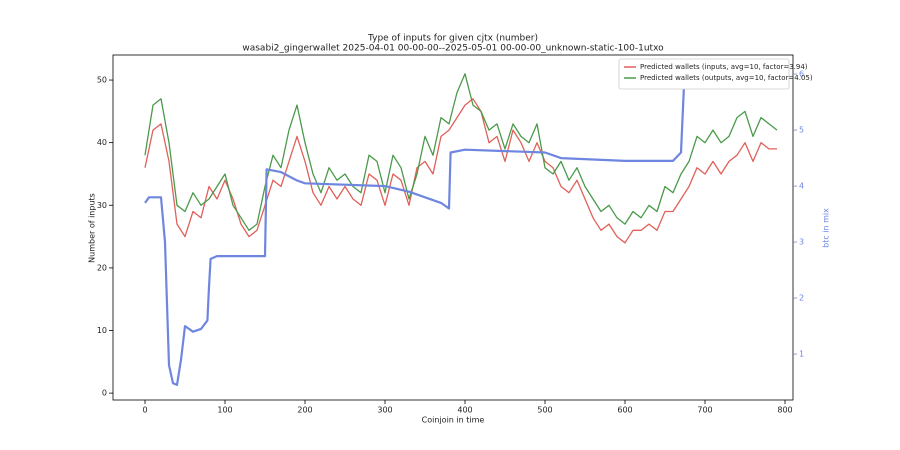  Describe the element at coordinates (104, 393) in the screenshot. I see `y-tick-label: 0` at that location.